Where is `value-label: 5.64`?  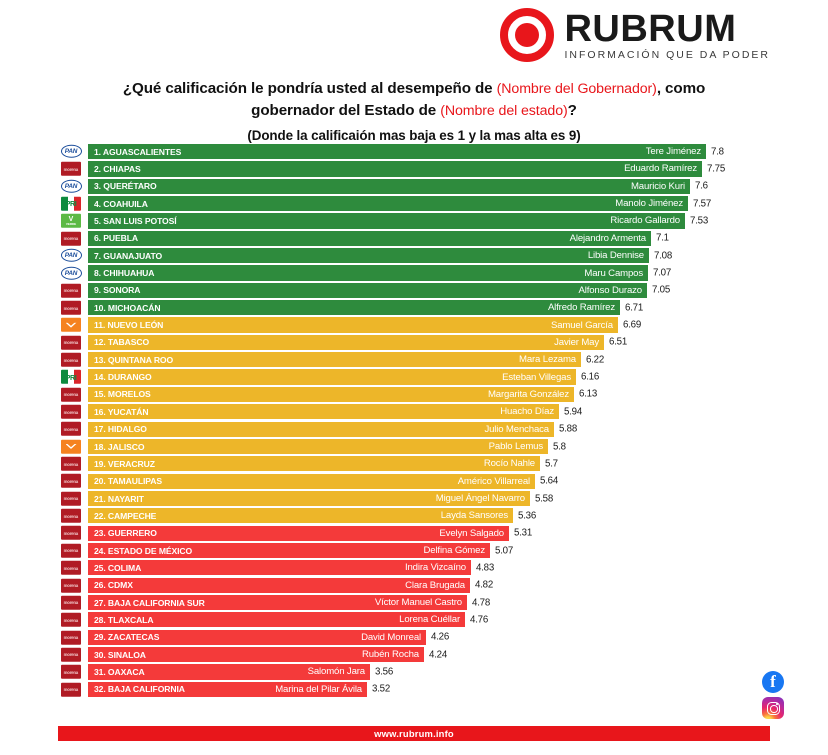
value-label: 5.64 is located at coordinates (549, 481).